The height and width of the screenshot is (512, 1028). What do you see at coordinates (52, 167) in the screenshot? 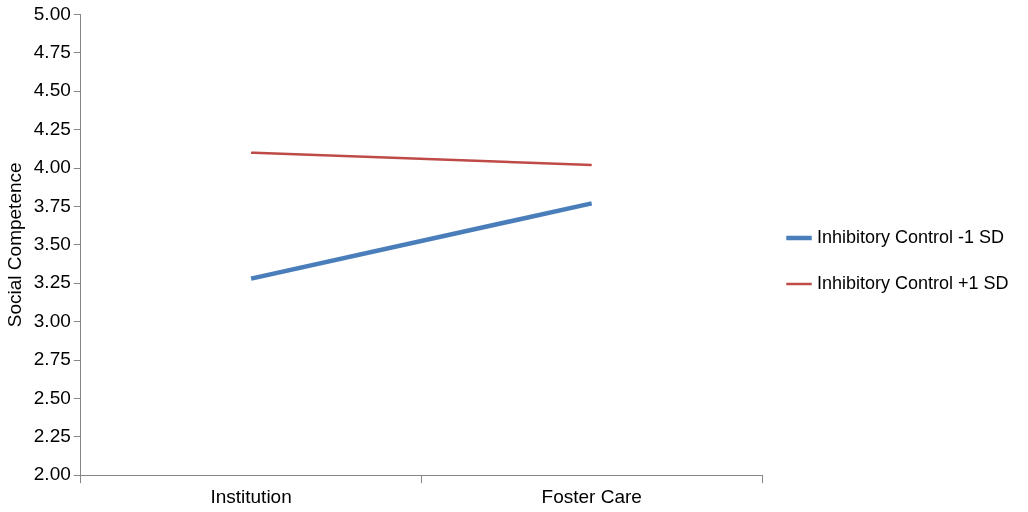
I see `y-tick-label: 4.00` at bounding box center [52, 167].